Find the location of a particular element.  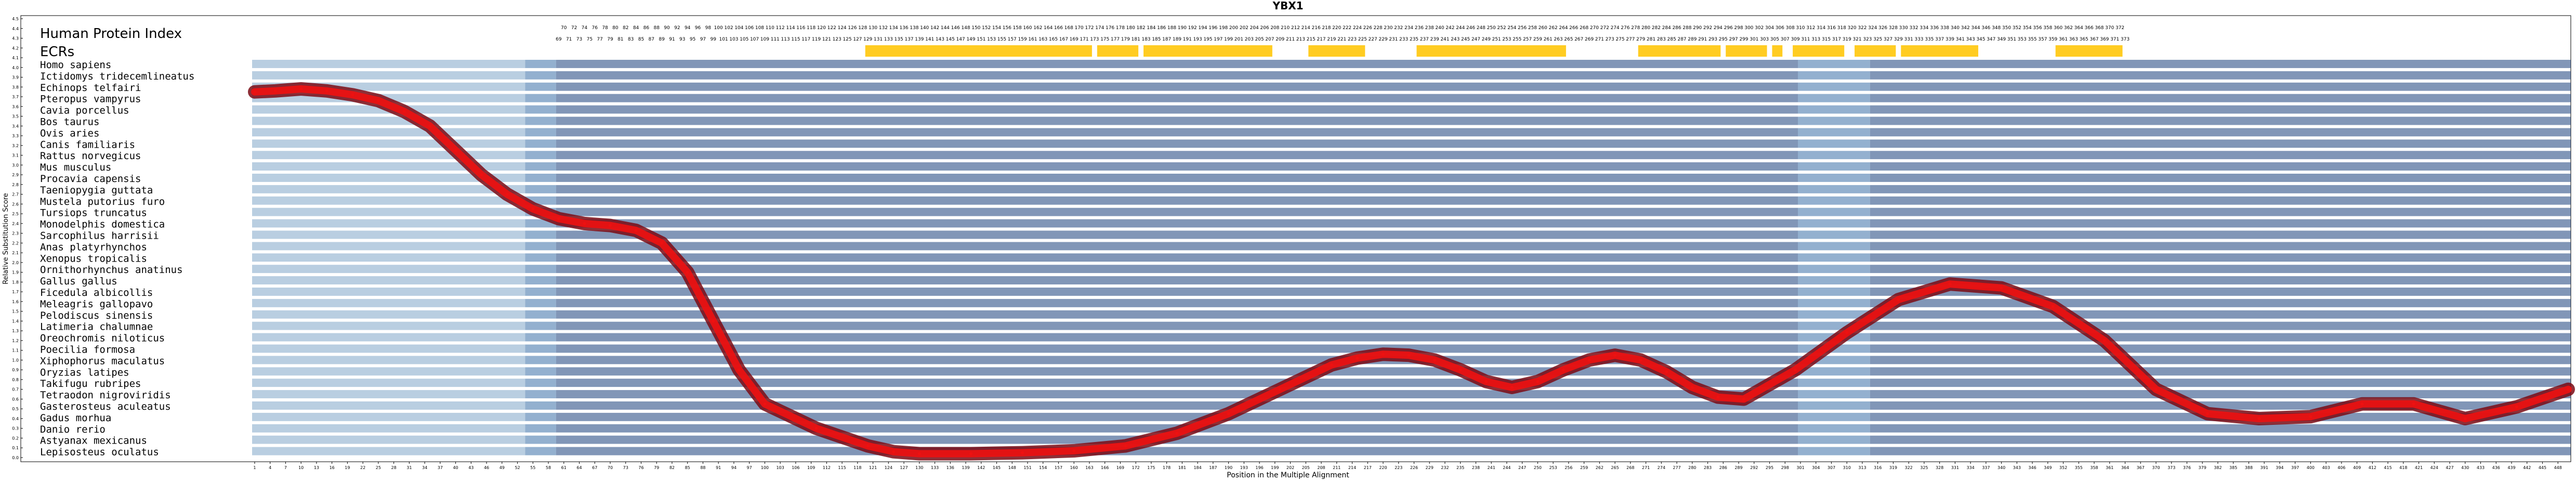

x-tick-label: 418 is located at coordinates (2403, 467).